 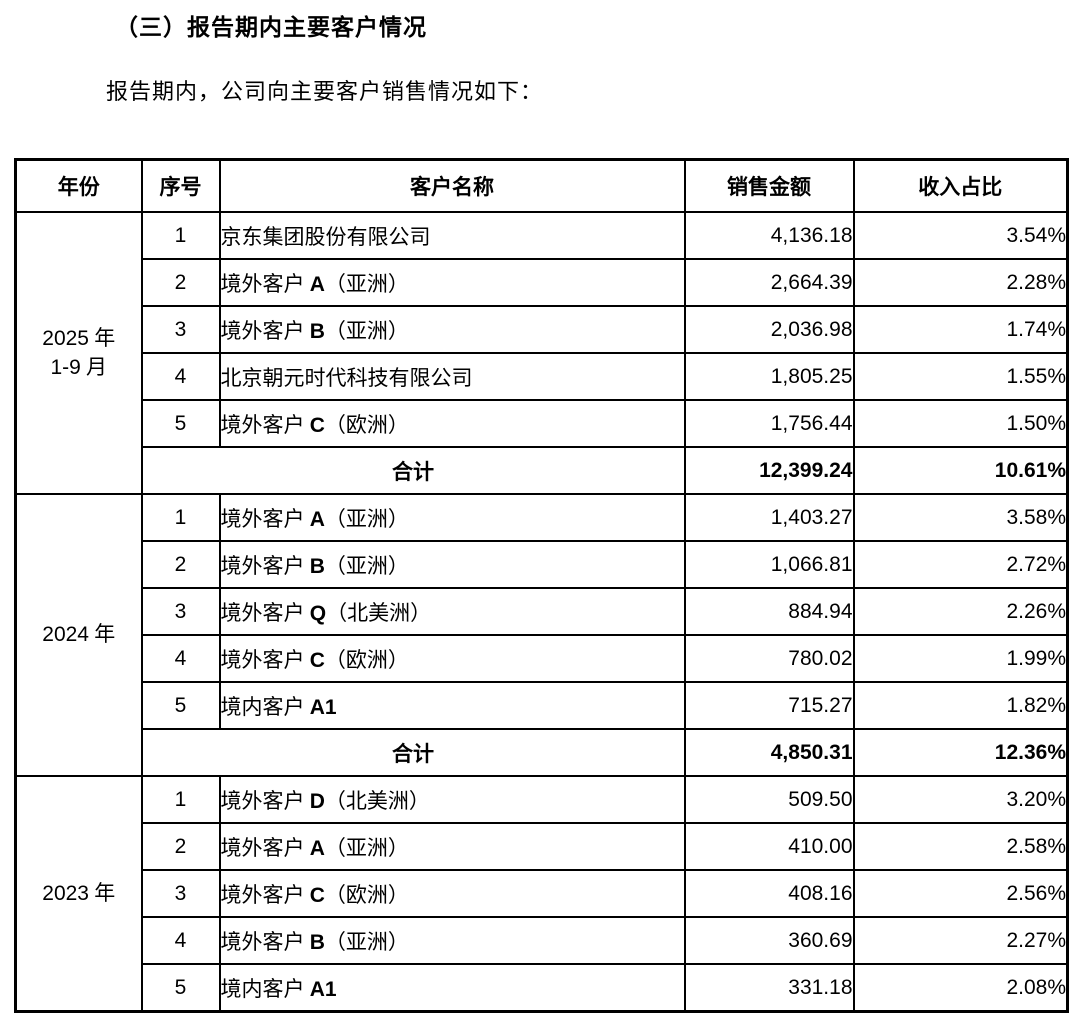 I want to click on table-row: 2 境外客户 B（亚洲） 1,066.81 2.72%, so click(x=542, y=564).